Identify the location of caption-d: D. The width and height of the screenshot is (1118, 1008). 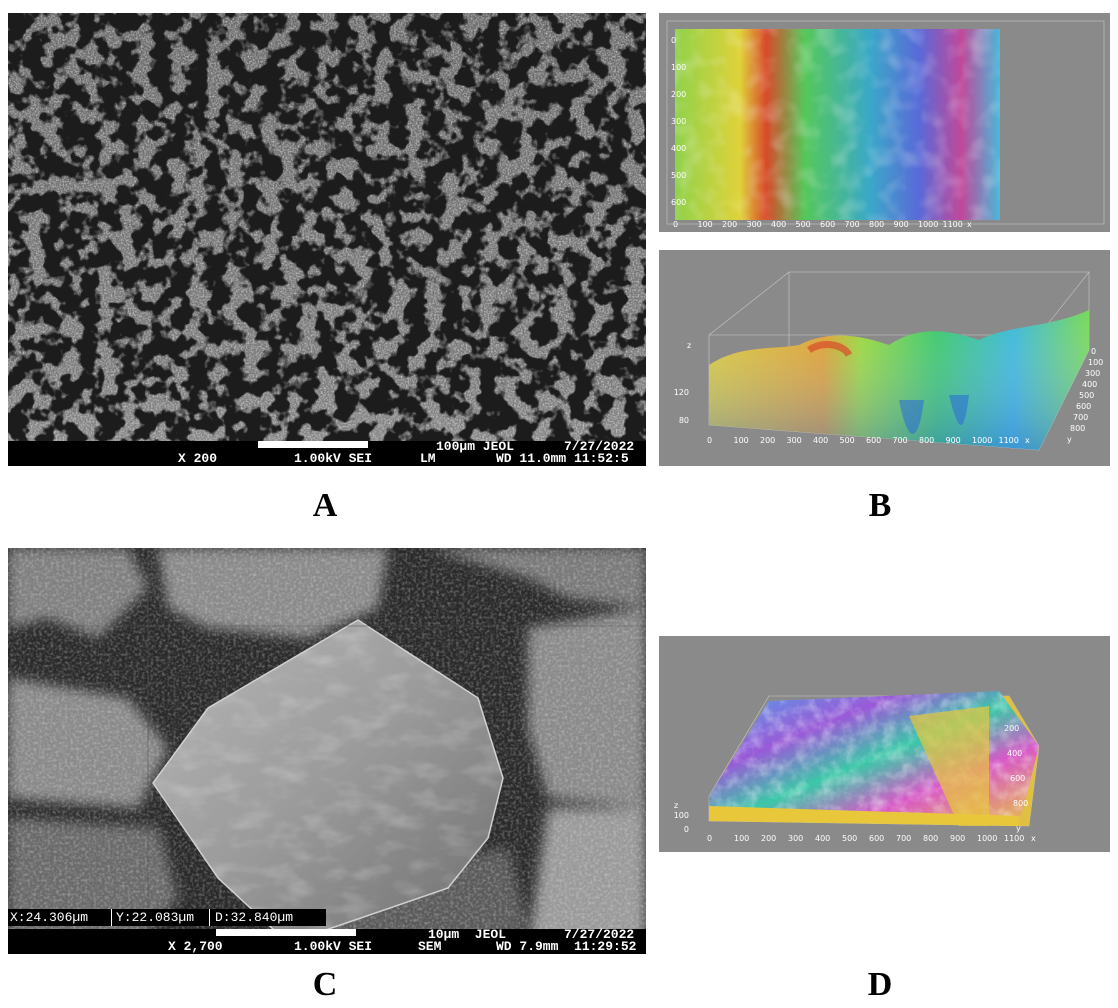
(880, 984).